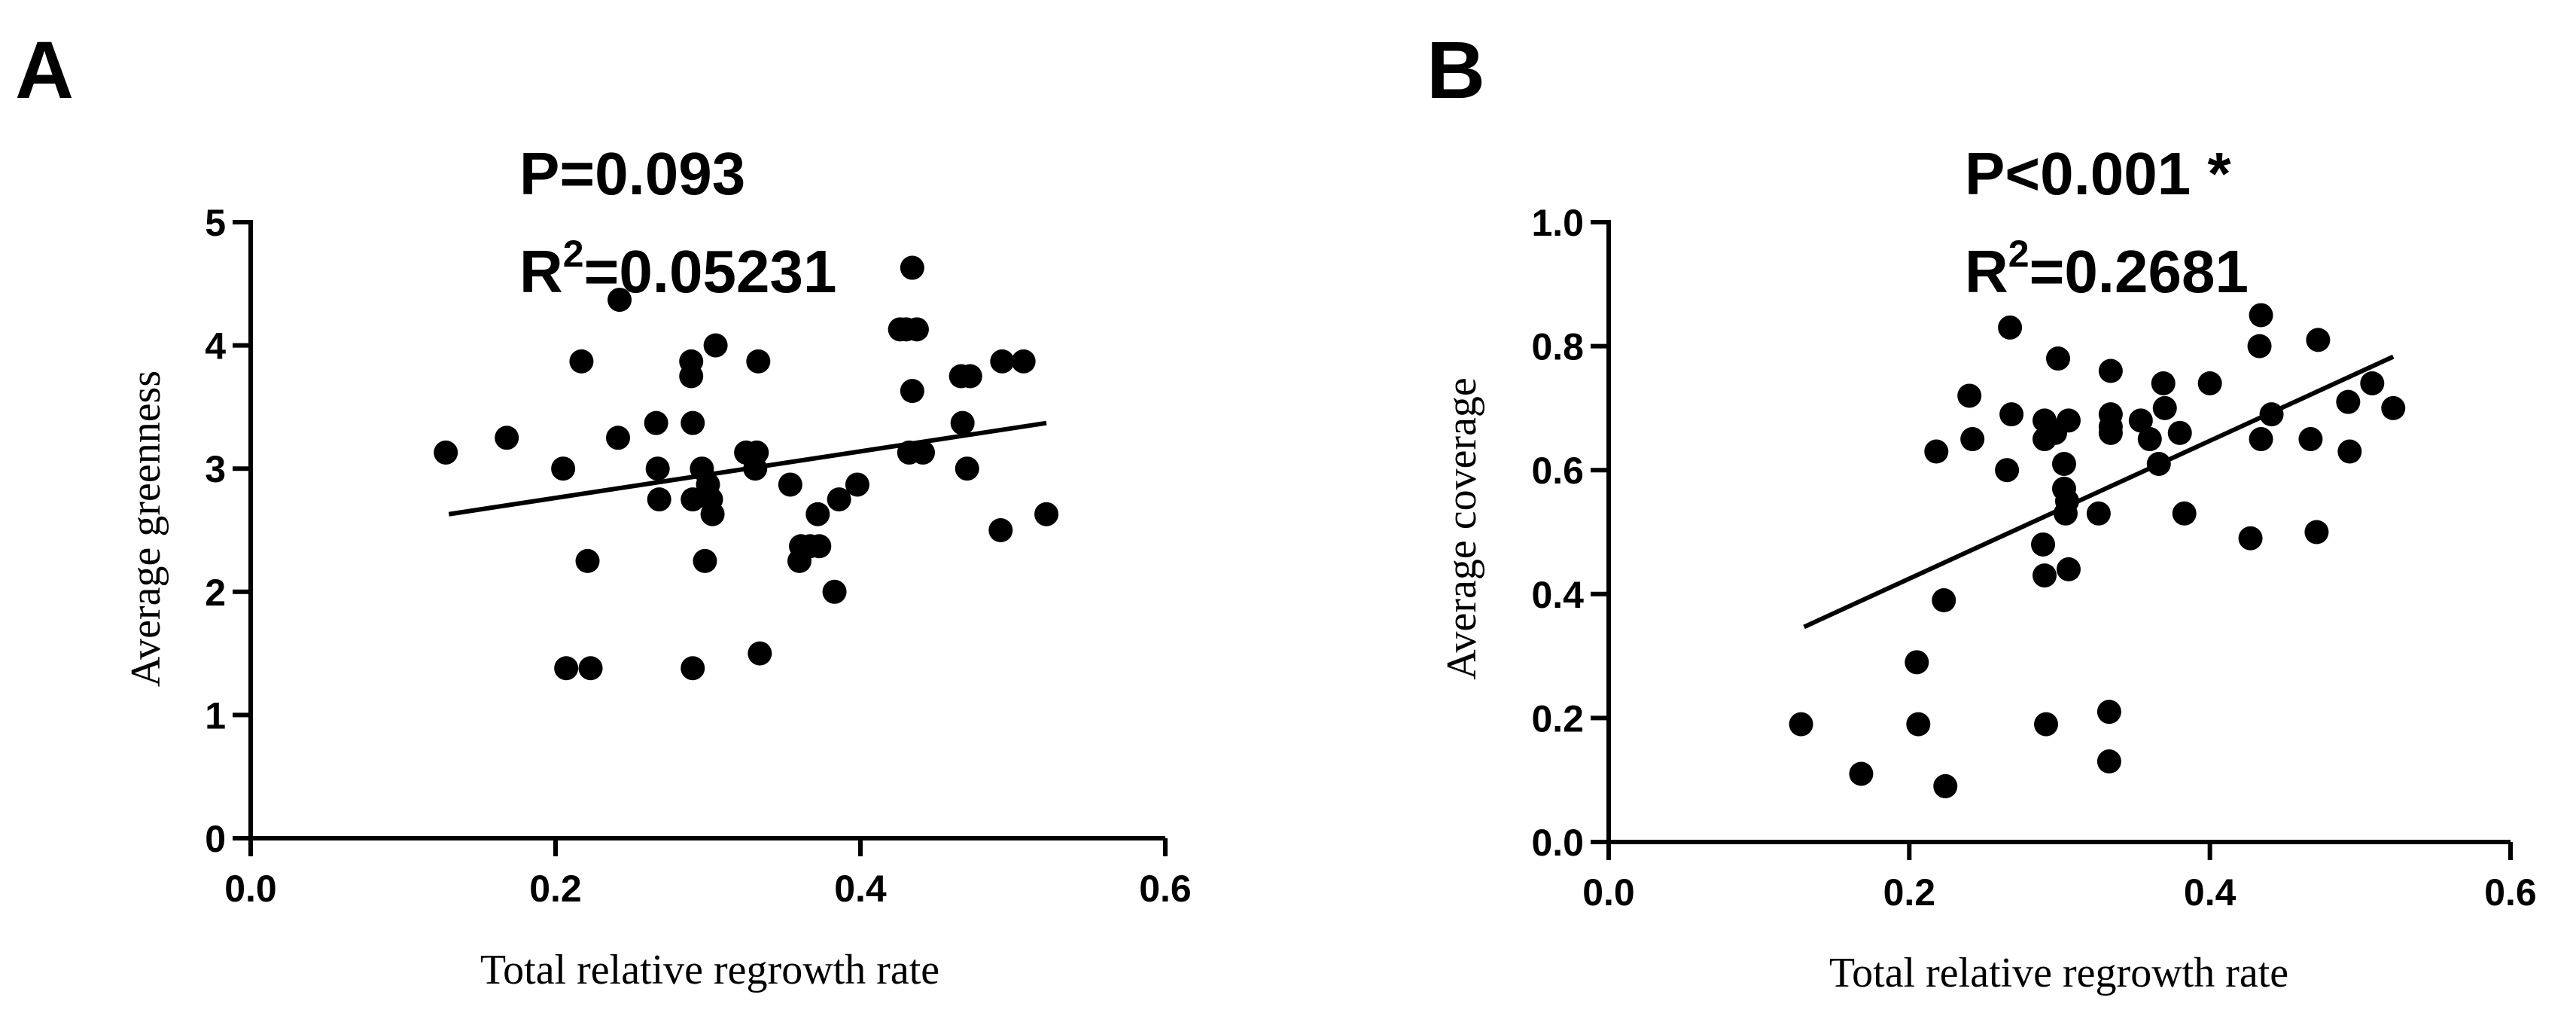  Describe the element at coordinates (216, 593) in the screenshot. I see `y-tick-label-a: 2` at that location.